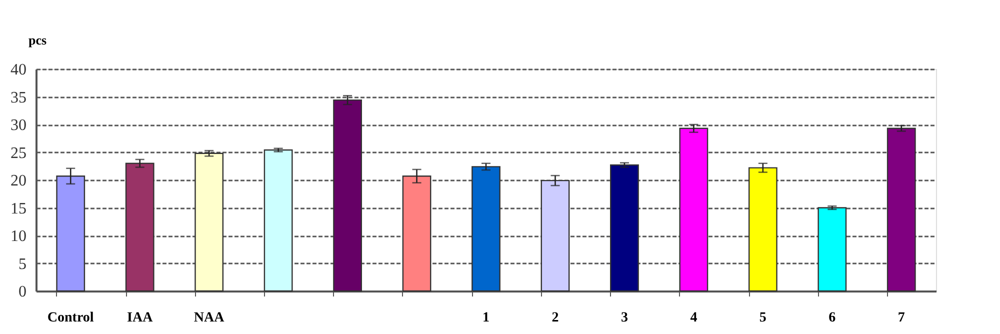  Describe the element at coordinates (486, 318) in the screenshot. I see `x-tick-label: 1` at that location.